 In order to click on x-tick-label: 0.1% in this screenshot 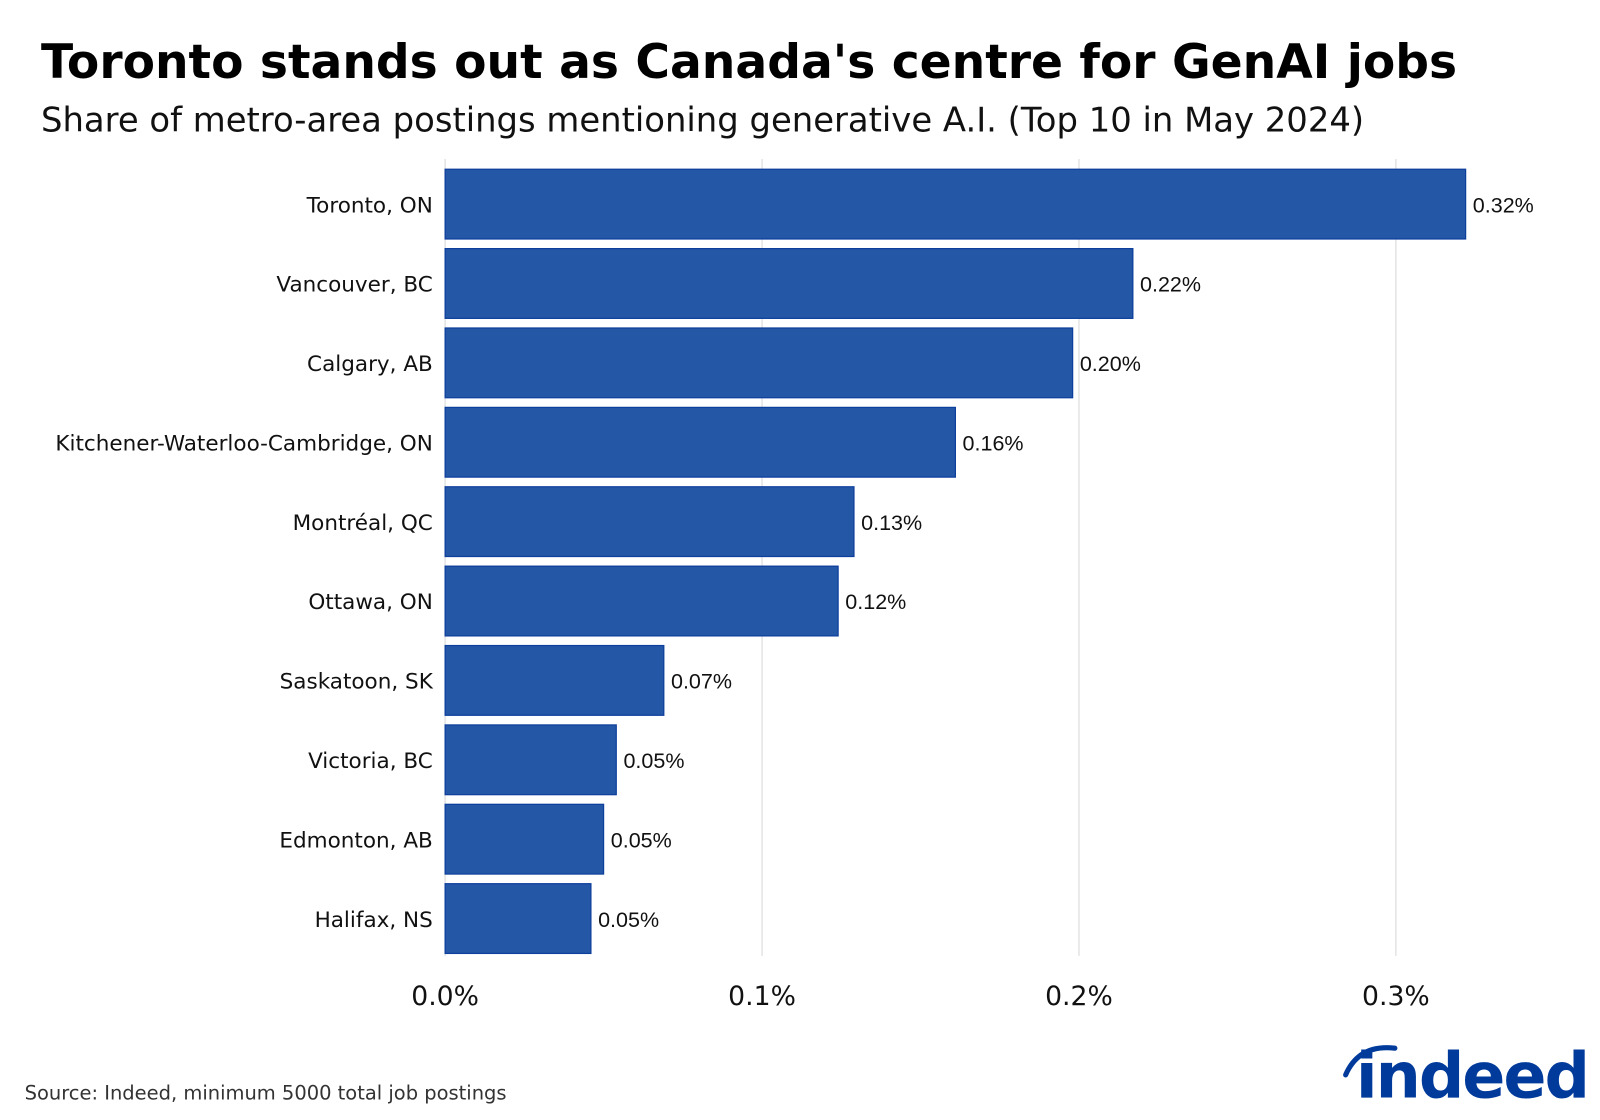, I will do `click(762, 996)`.